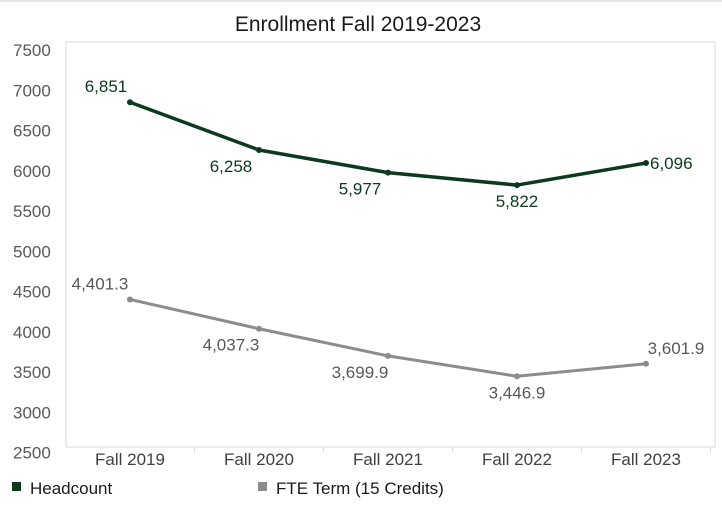 The height and width of the screenshot is (505, 722). What do you see at coordinates (32, 453) in the screenshot?
I see `y-tick-label: 2500` at bounding box center [32, 453].